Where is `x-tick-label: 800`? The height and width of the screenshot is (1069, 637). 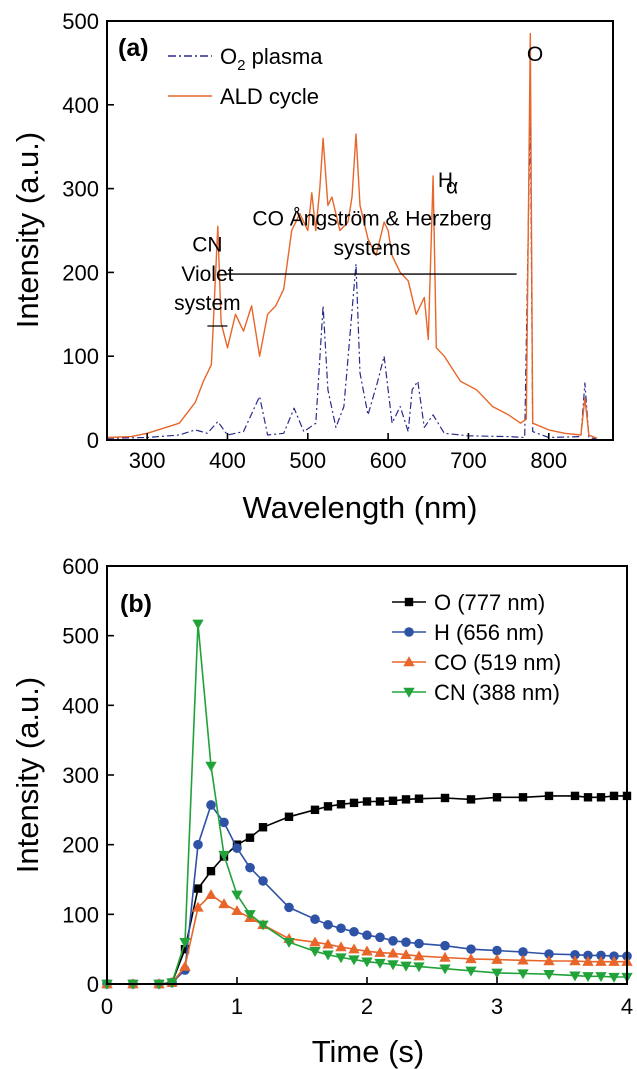 x-tick-label: 800 is located at coordinates (548, 460).